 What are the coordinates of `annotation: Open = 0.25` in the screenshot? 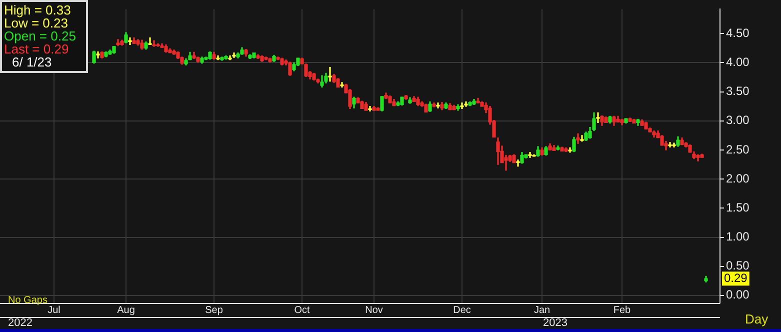 It's located at (40, 36).